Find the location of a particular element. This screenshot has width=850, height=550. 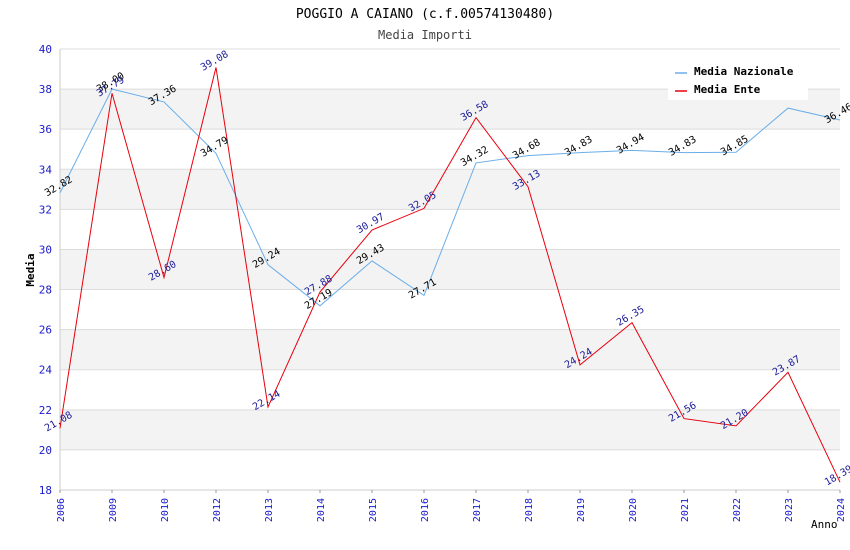

x-tick-label: 2009 is located at coordinates (113, 510).